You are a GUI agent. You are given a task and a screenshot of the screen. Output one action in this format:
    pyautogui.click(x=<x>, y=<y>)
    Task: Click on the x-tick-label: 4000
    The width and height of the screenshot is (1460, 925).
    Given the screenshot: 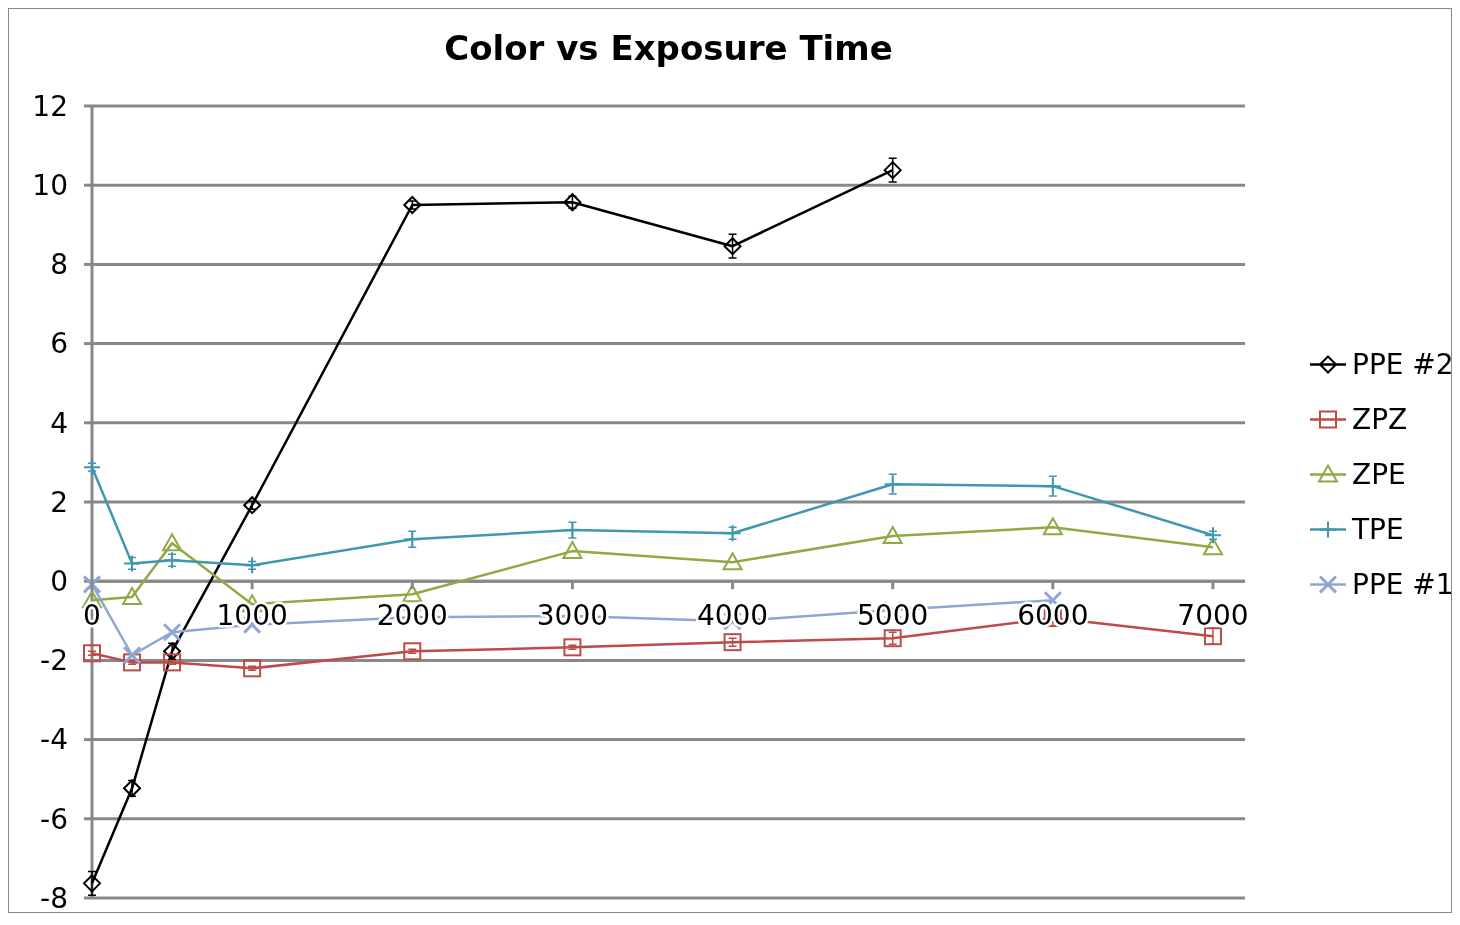 What is the action you would take?
    pyautogui.click(x=732, y=616)
    